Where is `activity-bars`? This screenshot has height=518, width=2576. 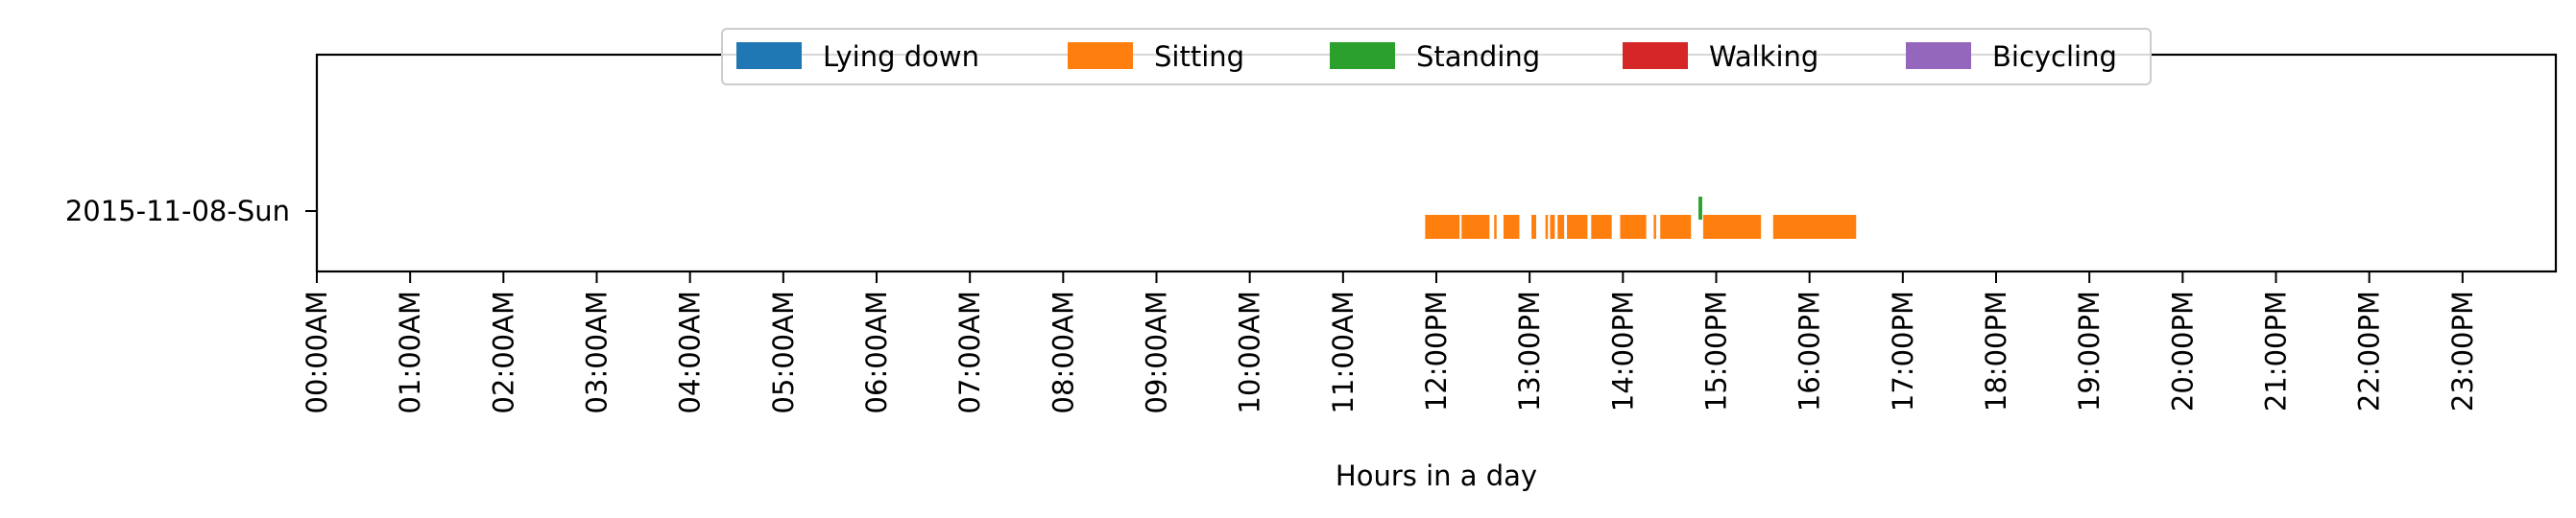 activity-bars is located at coordinates (1641, 218).